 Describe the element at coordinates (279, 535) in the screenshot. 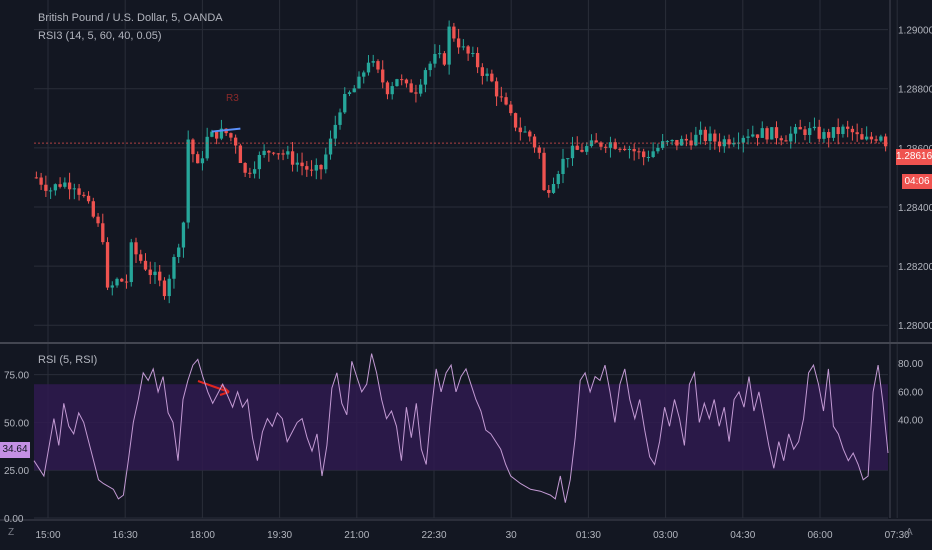

I see `time-tick-label: 19:30` at that location.